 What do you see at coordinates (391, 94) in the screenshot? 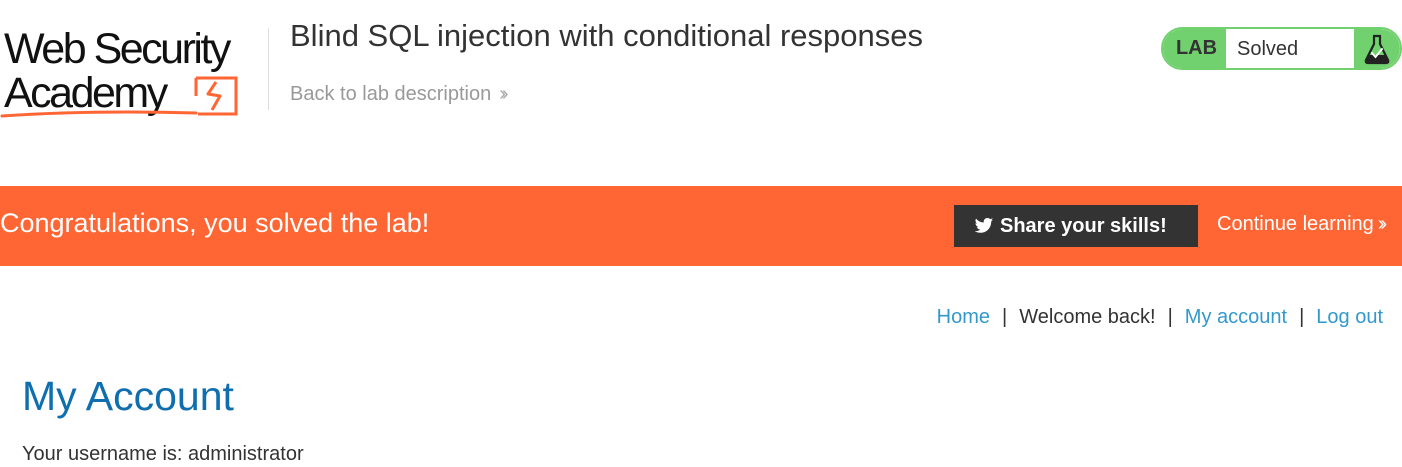
I see `back-link-label: Back to lab description` at bounding box center [391, 94].